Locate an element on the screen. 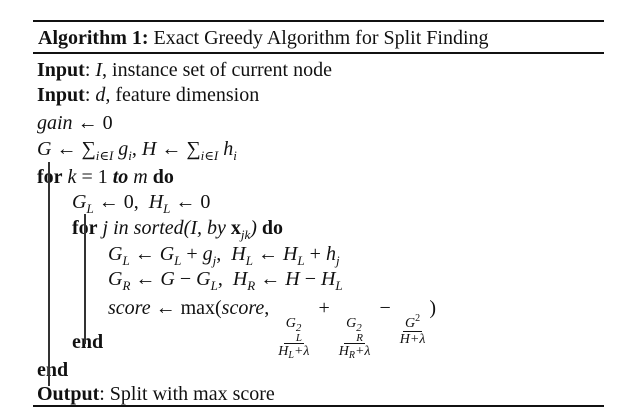  init-sums: G ← ∑i∈I gi, H ← ∑i∈I hi is located at coordinates (137, 152).